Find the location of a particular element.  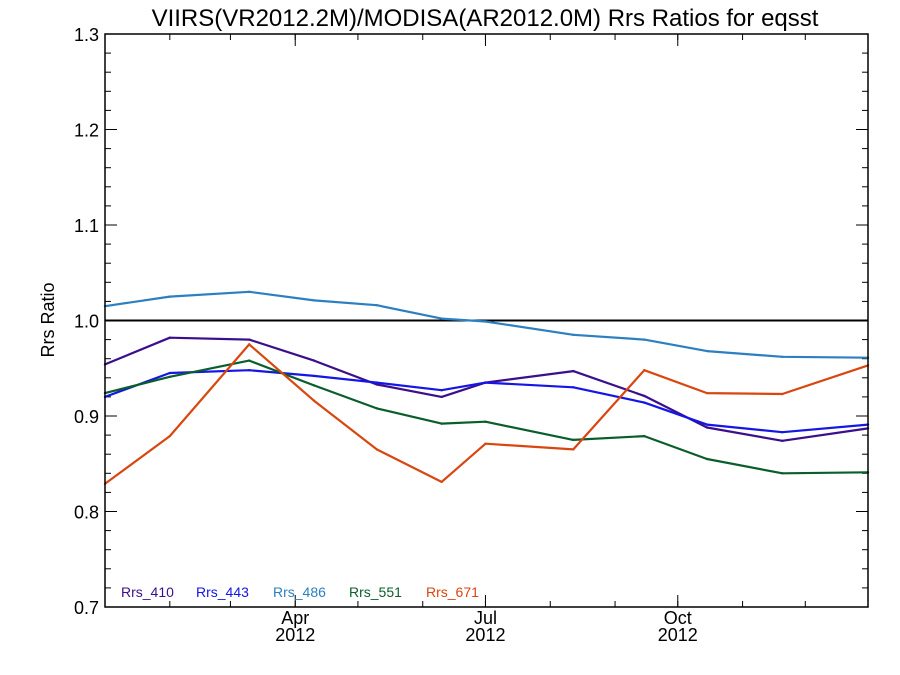

y-tick-label: 1.1 is located at coordinates (86, 226).